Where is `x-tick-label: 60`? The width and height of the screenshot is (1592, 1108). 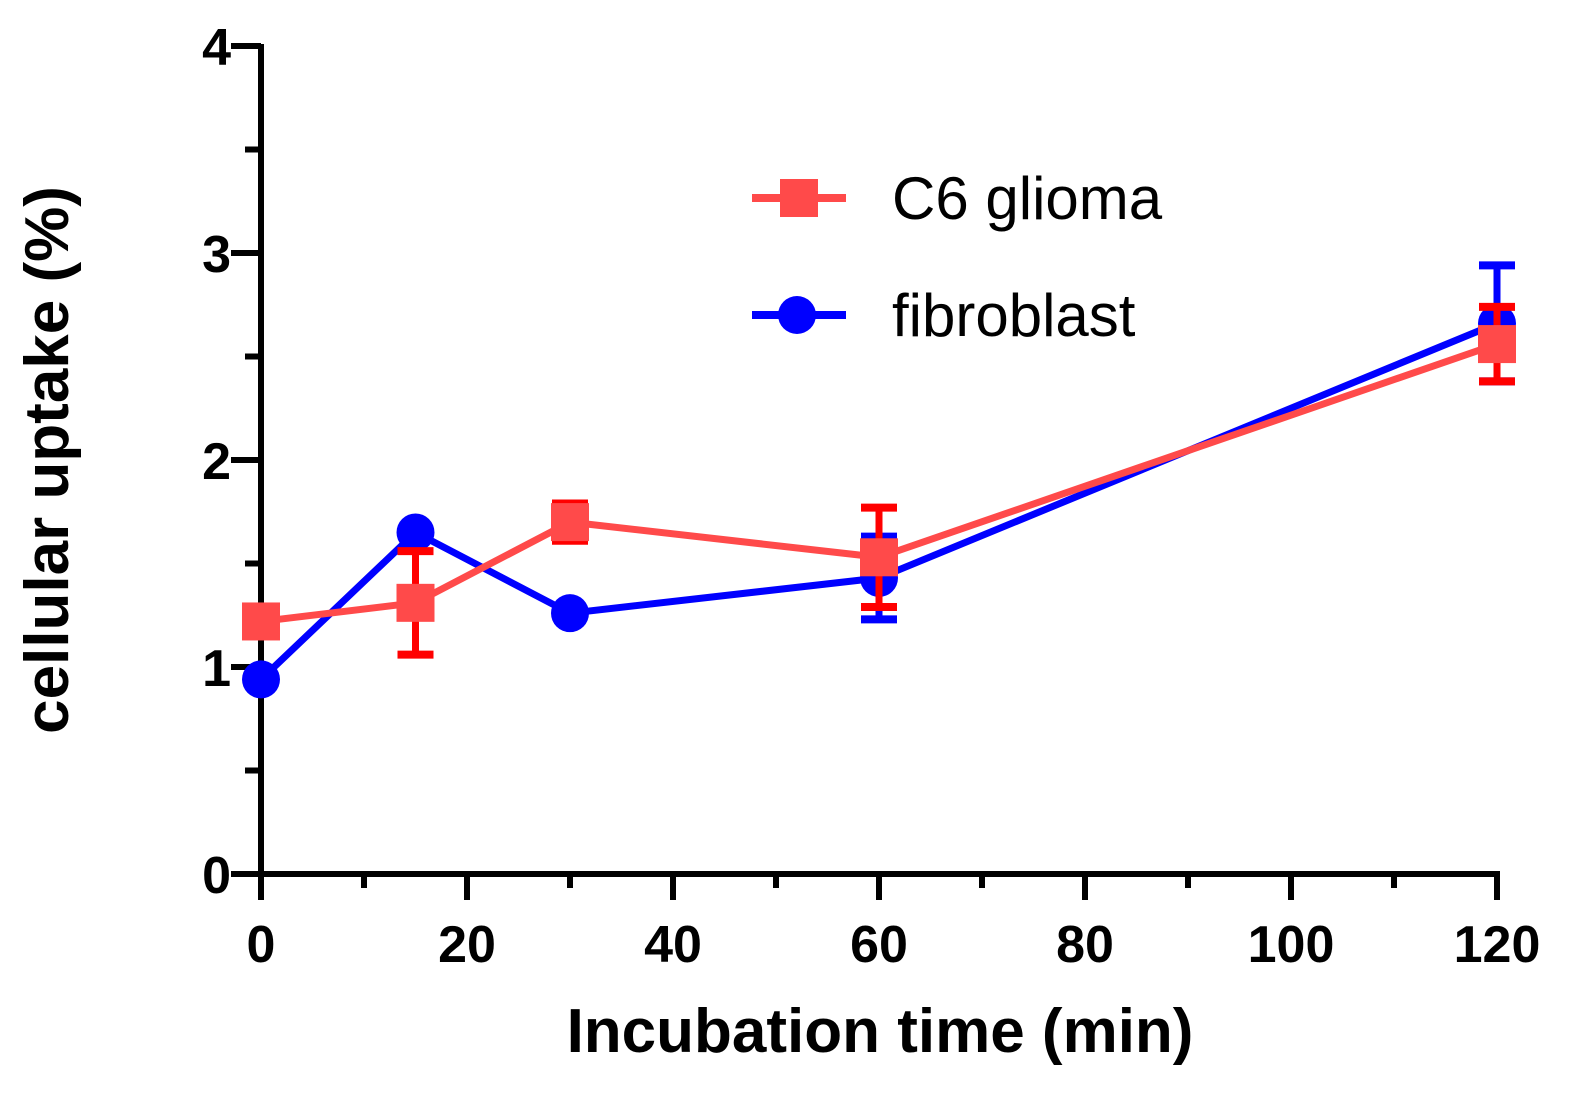 x-tick-label: 60 is located at coordinates (879, 945).